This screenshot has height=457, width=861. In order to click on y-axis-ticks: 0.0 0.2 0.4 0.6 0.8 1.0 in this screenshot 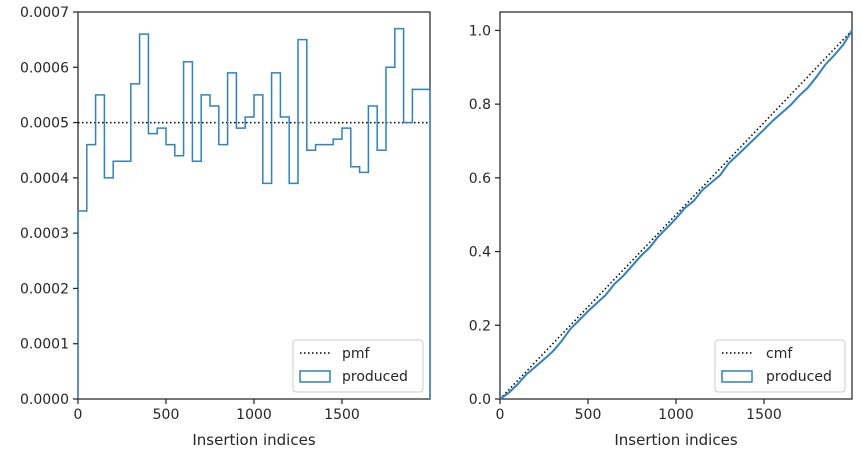, I will do `click(484, 215)`.